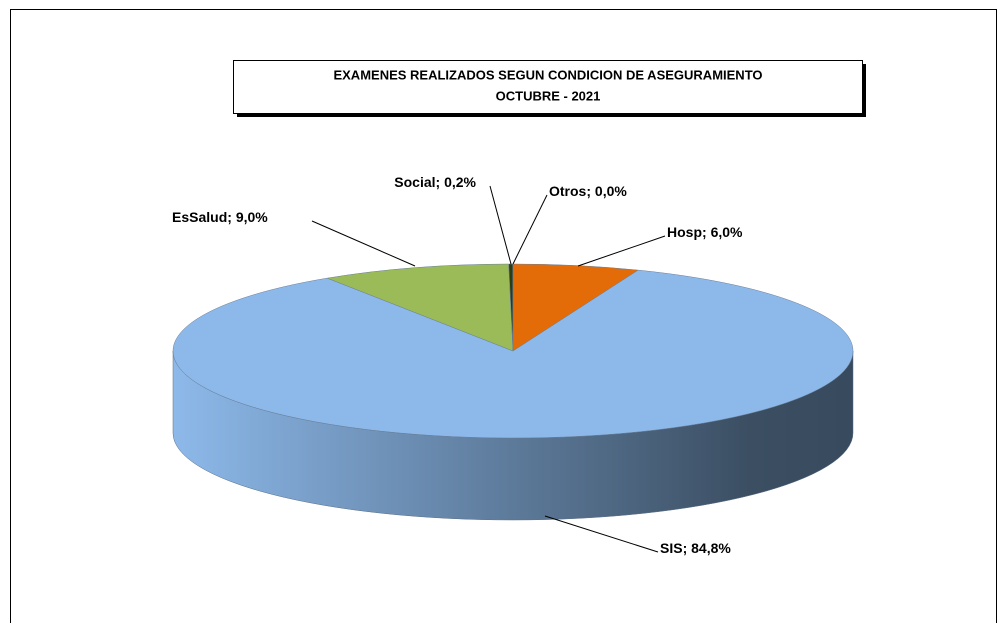  I want to click on label-value: 6,0%, so click(727, 232).